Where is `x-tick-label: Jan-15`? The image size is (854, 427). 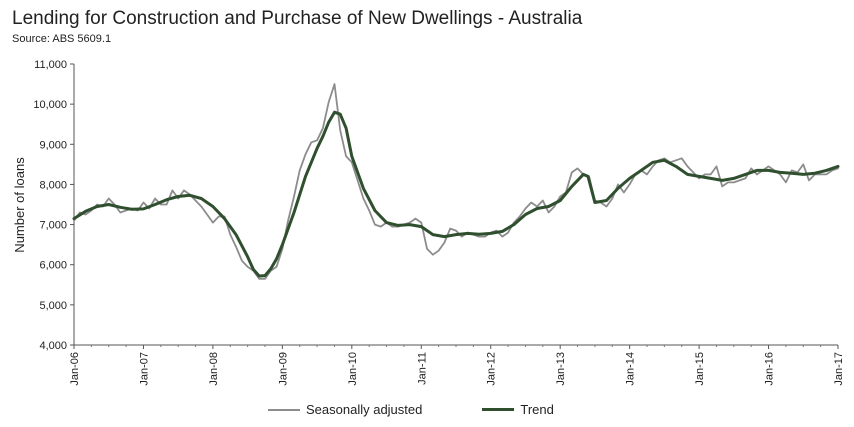 x-tick-label: Jan-15 is located at coordinates (700, 369).